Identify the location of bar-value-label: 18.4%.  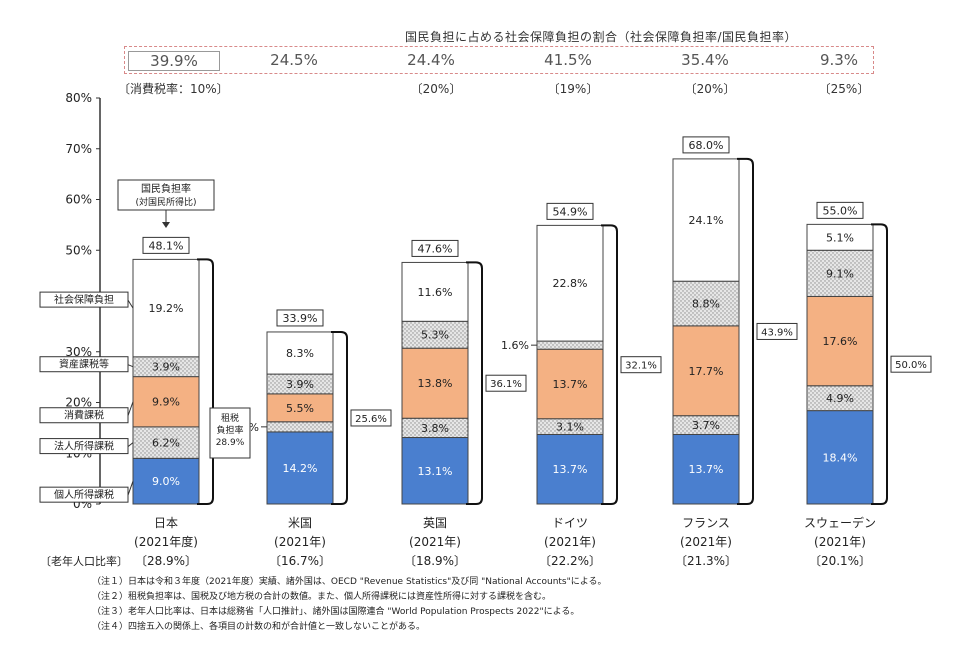
(840, 457).